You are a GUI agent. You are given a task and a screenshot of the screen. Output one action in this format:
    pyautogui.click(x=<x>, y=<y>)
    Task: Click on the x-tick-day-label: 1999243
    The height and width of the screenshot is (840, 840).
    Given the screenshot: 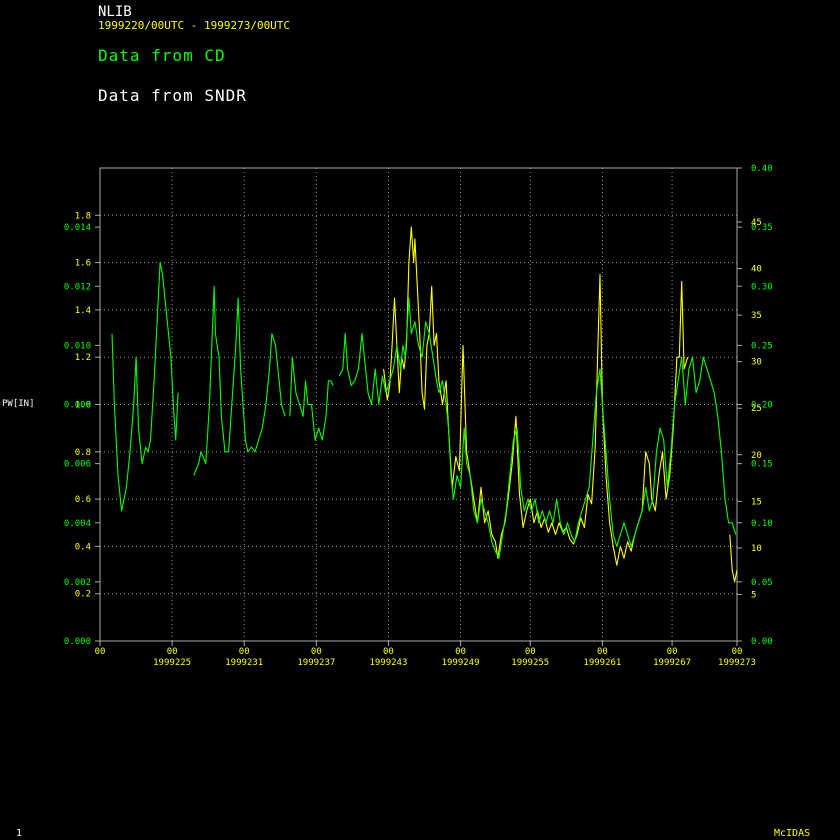 What is the action you would take?
    pyautogui.click(x=388, y=663)
    